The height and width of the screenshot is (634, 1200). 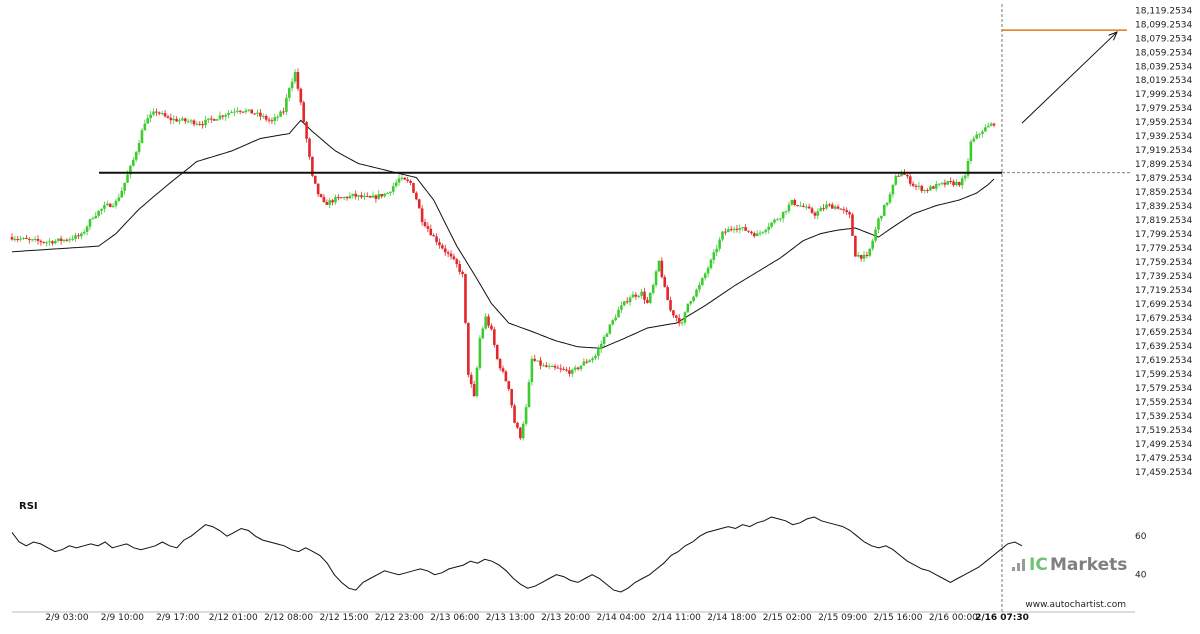 What do you see at coordinates (1164, 263) in the screenshot?
I see `y-tick-label: 17,759.2534` at bounding box center [1164, 263].